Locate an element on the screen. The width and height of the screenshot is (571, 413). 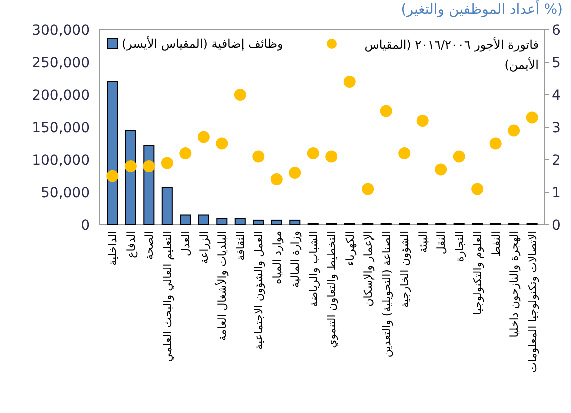
x-tick-label: الهجرة والنازحون داخليا is located at coordinates (515, 284).